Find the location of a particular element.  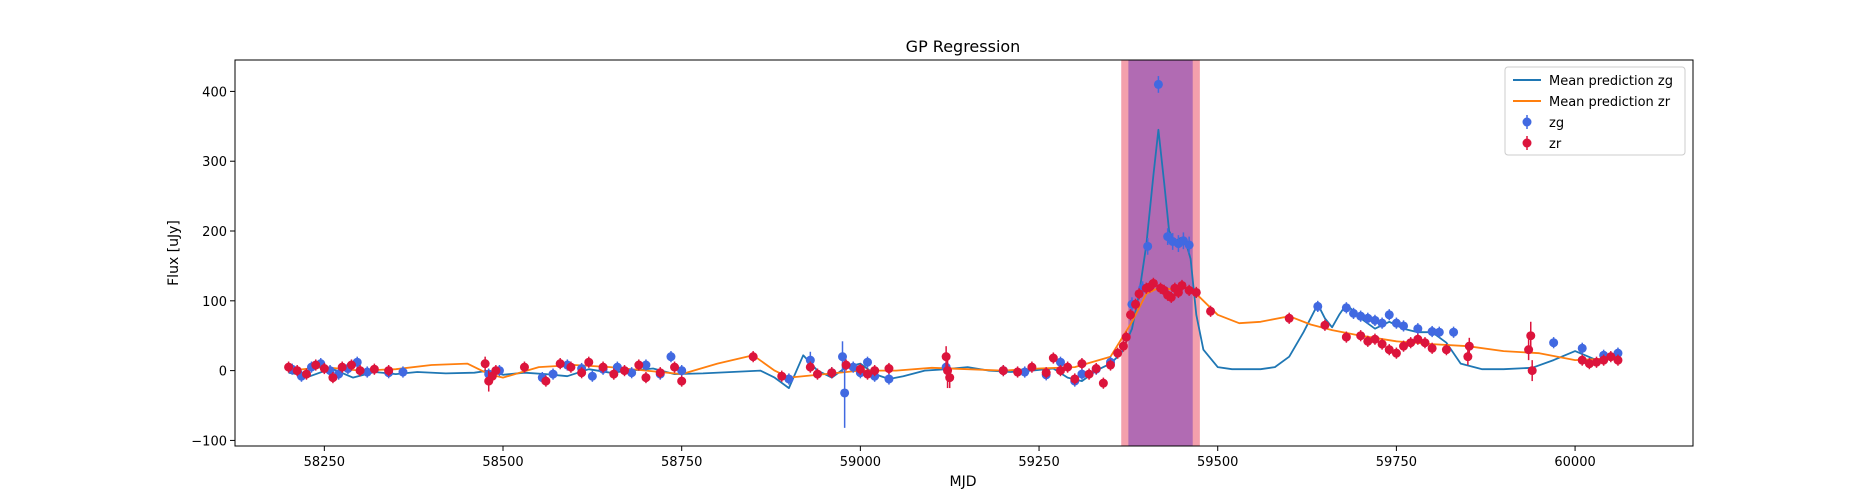

x-axis-ticks: 58250 58500 58750 59000 59250 59500 59750 60000 is located at coordinates (950, 458).